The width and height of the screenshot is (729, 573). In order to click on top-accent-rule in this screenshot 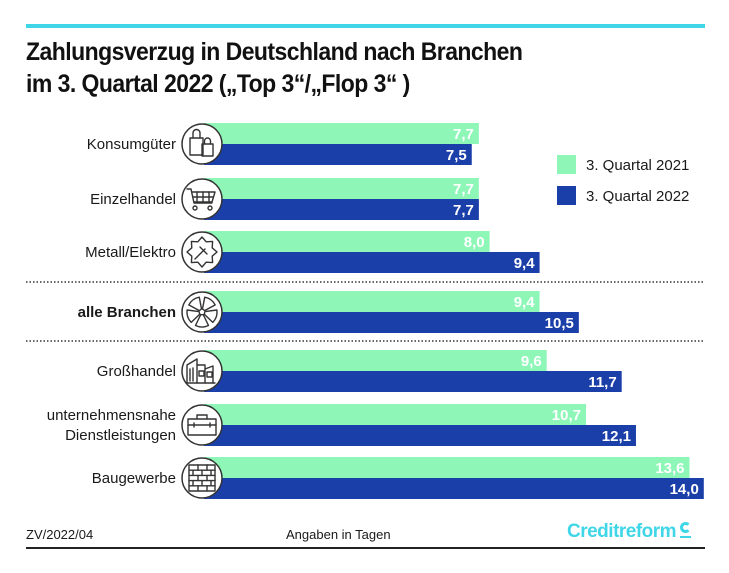, I will do `click(365, 26)`.